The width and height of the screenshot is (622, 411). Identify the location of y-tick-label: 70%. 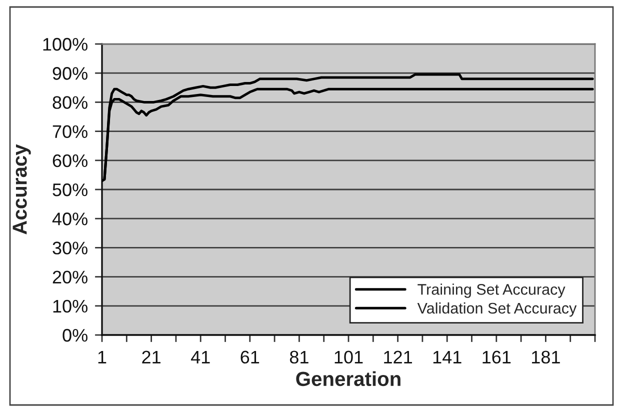
(70, 131).